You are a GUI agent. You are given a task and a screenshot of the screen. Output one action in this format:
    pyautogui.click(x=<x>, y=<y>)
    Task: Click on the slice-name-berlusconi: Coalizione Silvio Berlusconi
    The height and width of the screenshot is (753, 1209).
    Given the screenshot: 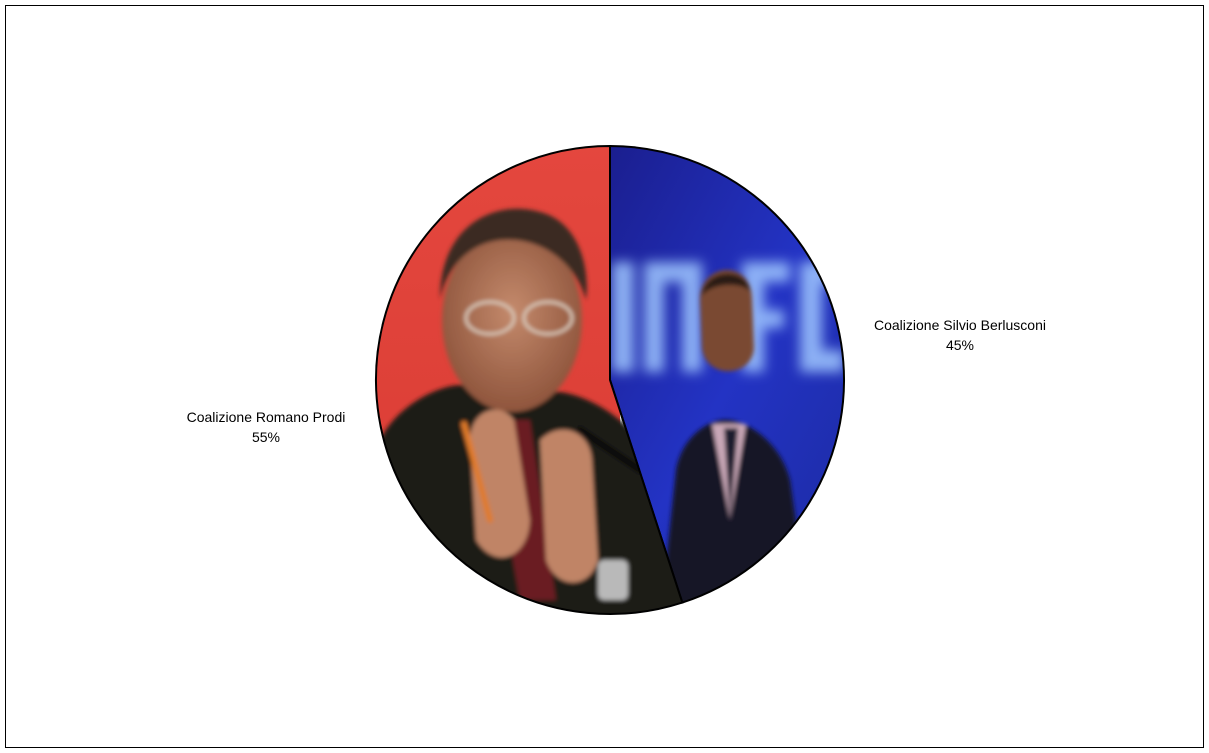 What is the action you would take?
    pyautogui.click(x=960, y=325)
    